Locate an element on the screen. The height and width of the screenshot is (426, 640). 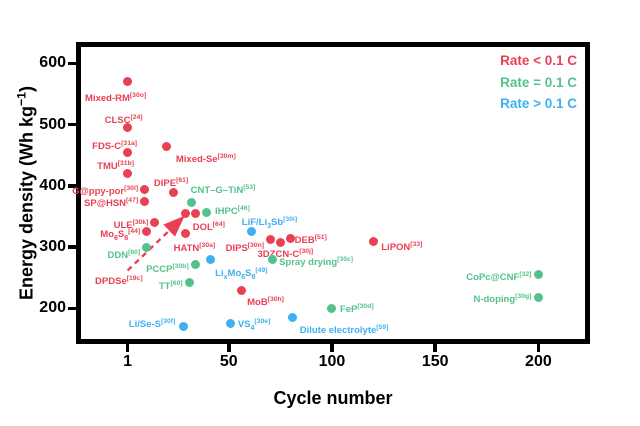
y-tick-label: 300 is located at coordinates (52, 247).